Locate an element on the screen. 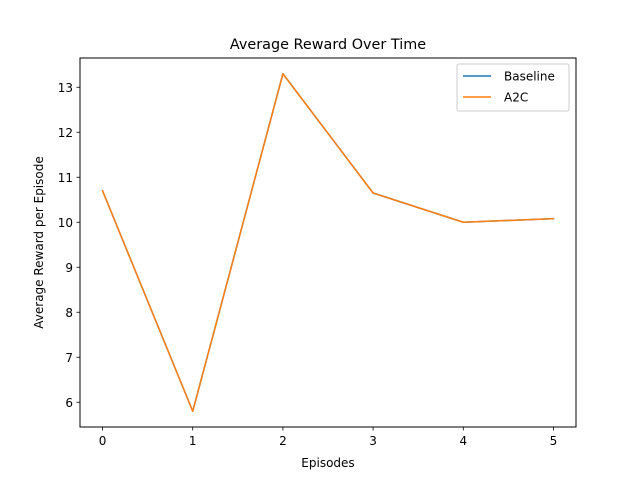  legend-label: A2C is located at coordinates (516, 98).